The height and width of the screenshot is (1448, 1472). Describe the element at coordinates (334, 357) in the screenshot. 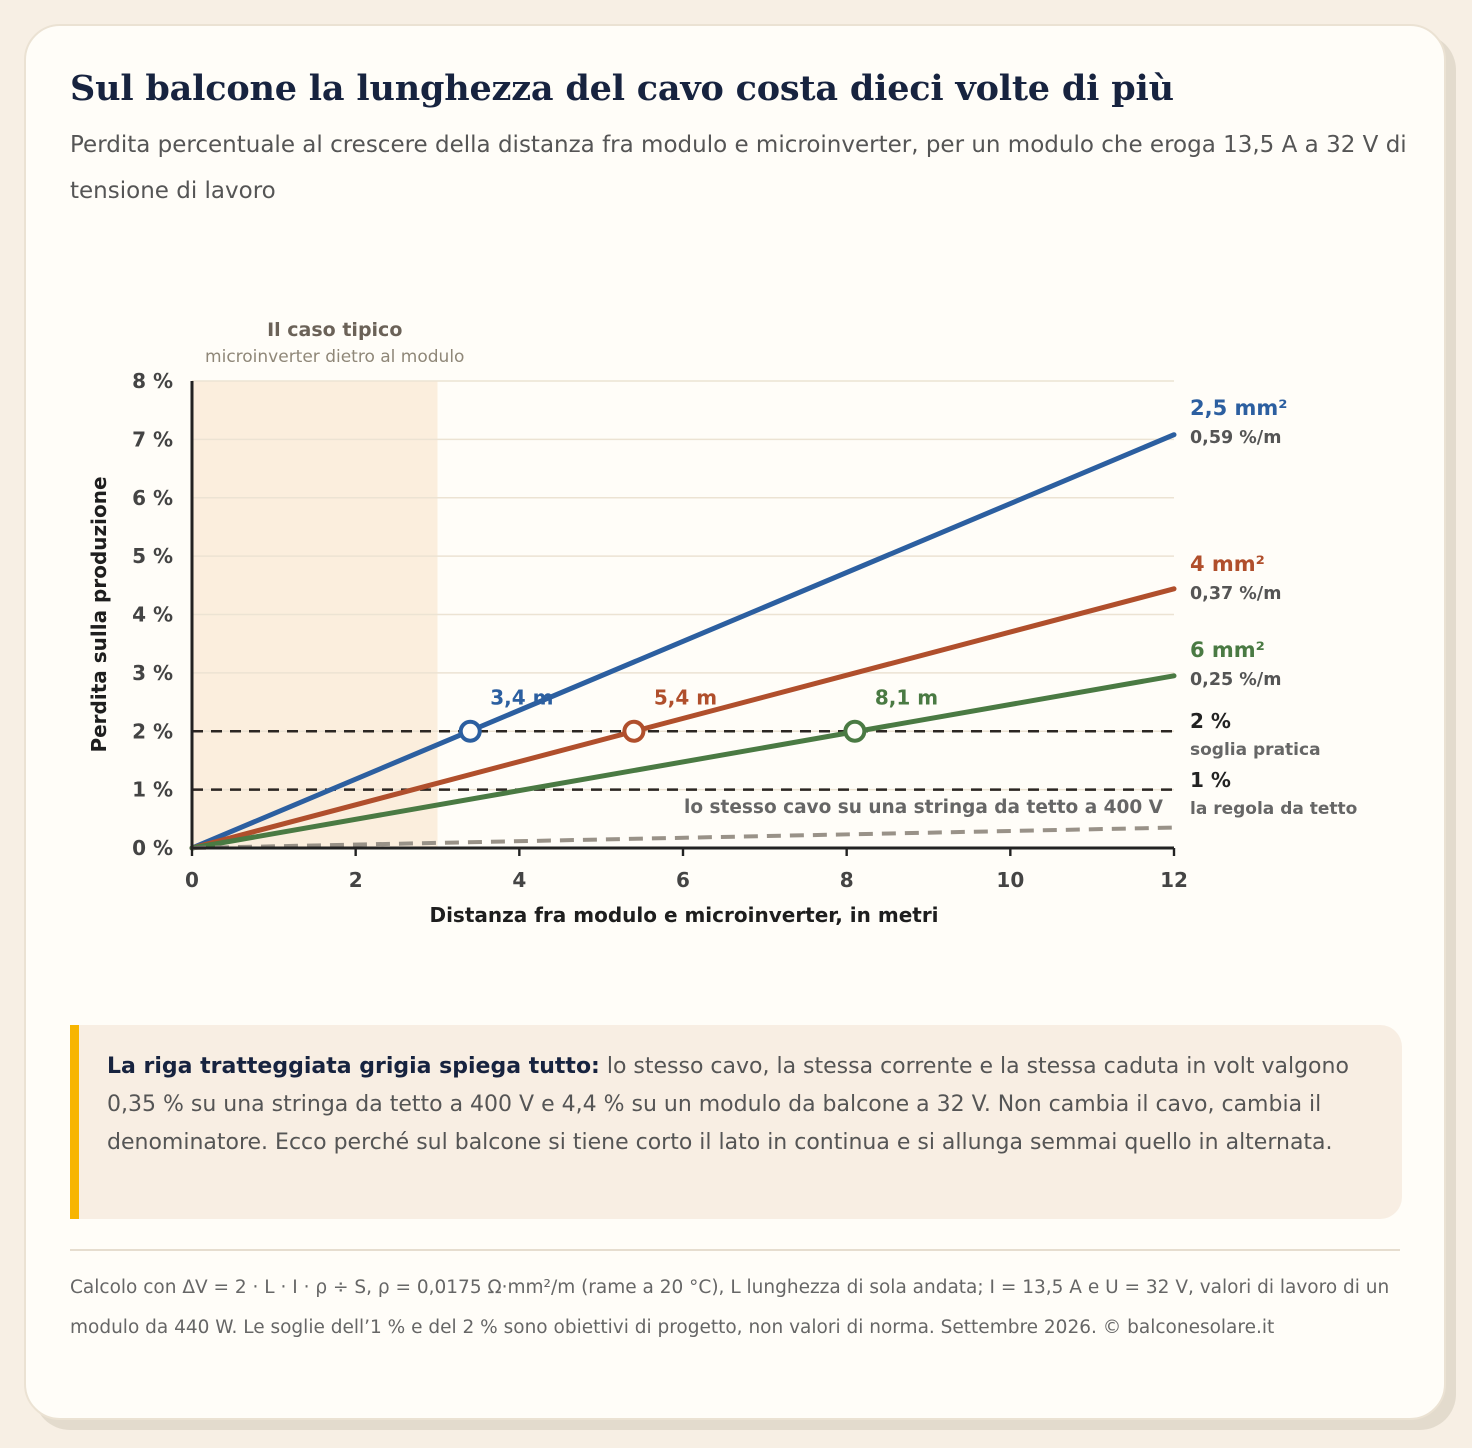

I see `highlight-region-subtitle: microinverter dietro al modulo` at that location.